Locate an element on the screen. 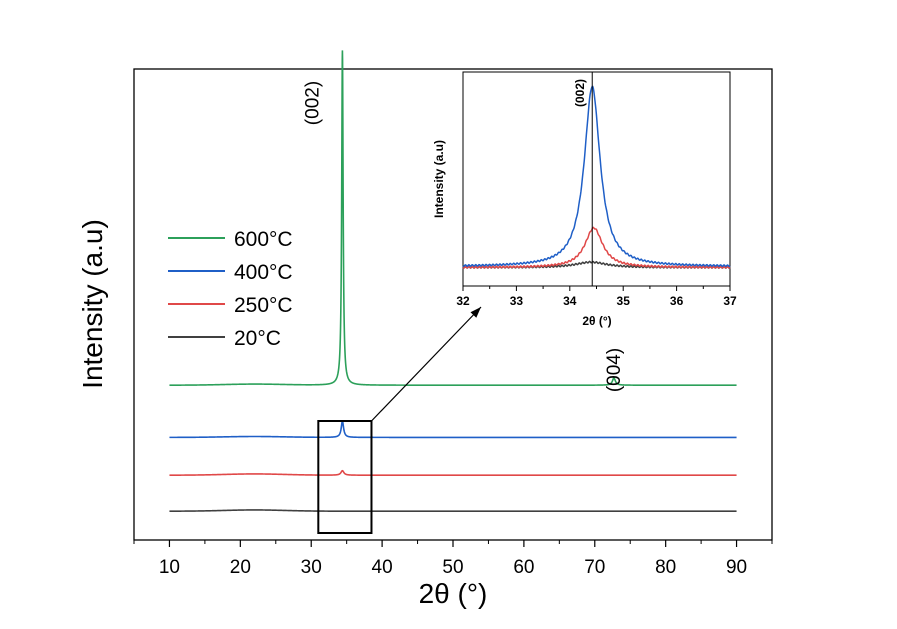  inset-x-tick-label: 33 is located at coordinates (517, 301).